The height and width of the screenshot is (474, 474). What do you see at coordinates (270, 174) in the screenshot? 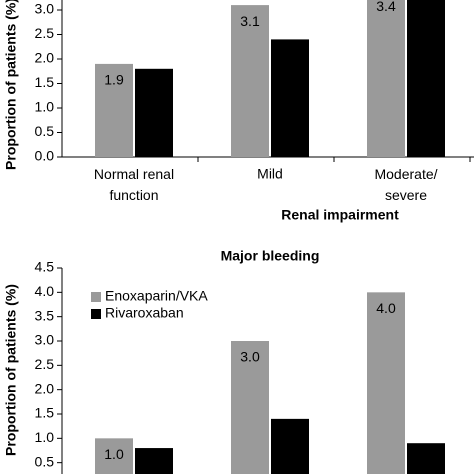
I see `x-tick-label: Mild` at bounding box center [270, 174].